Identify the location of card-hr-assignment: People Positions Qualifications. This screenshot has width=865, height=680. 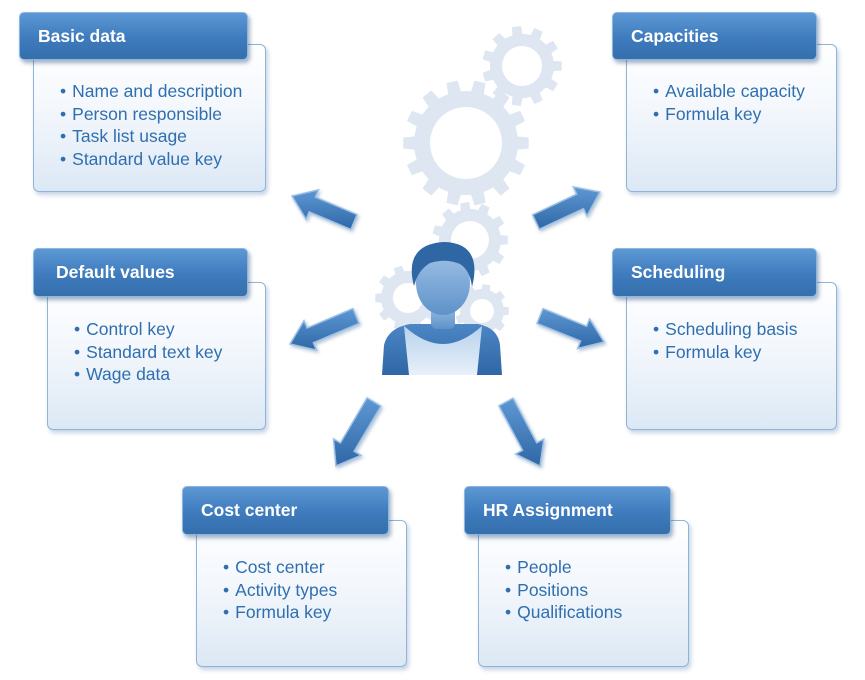
(583, 593).